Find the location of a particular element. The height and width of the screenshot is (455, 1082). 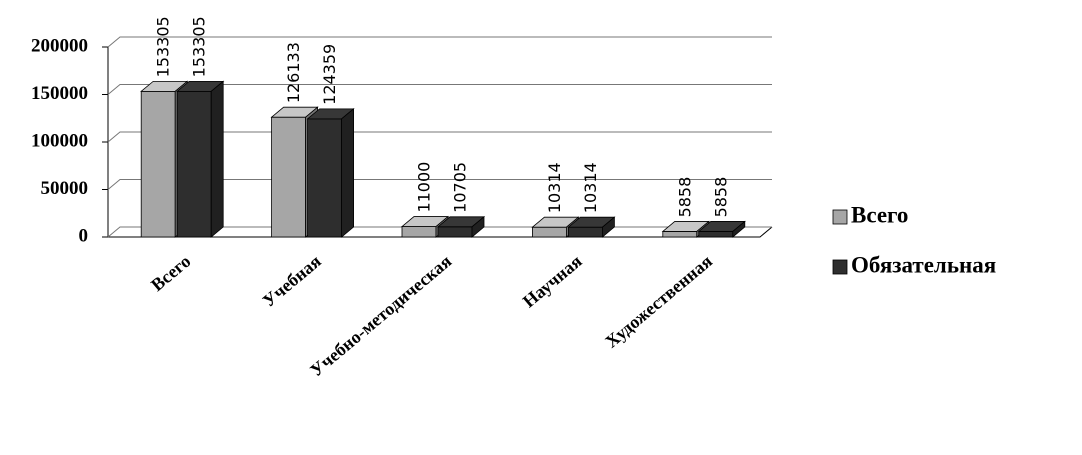

x-tick-label: Учебно-методическая is located at coordinates (380, 316).